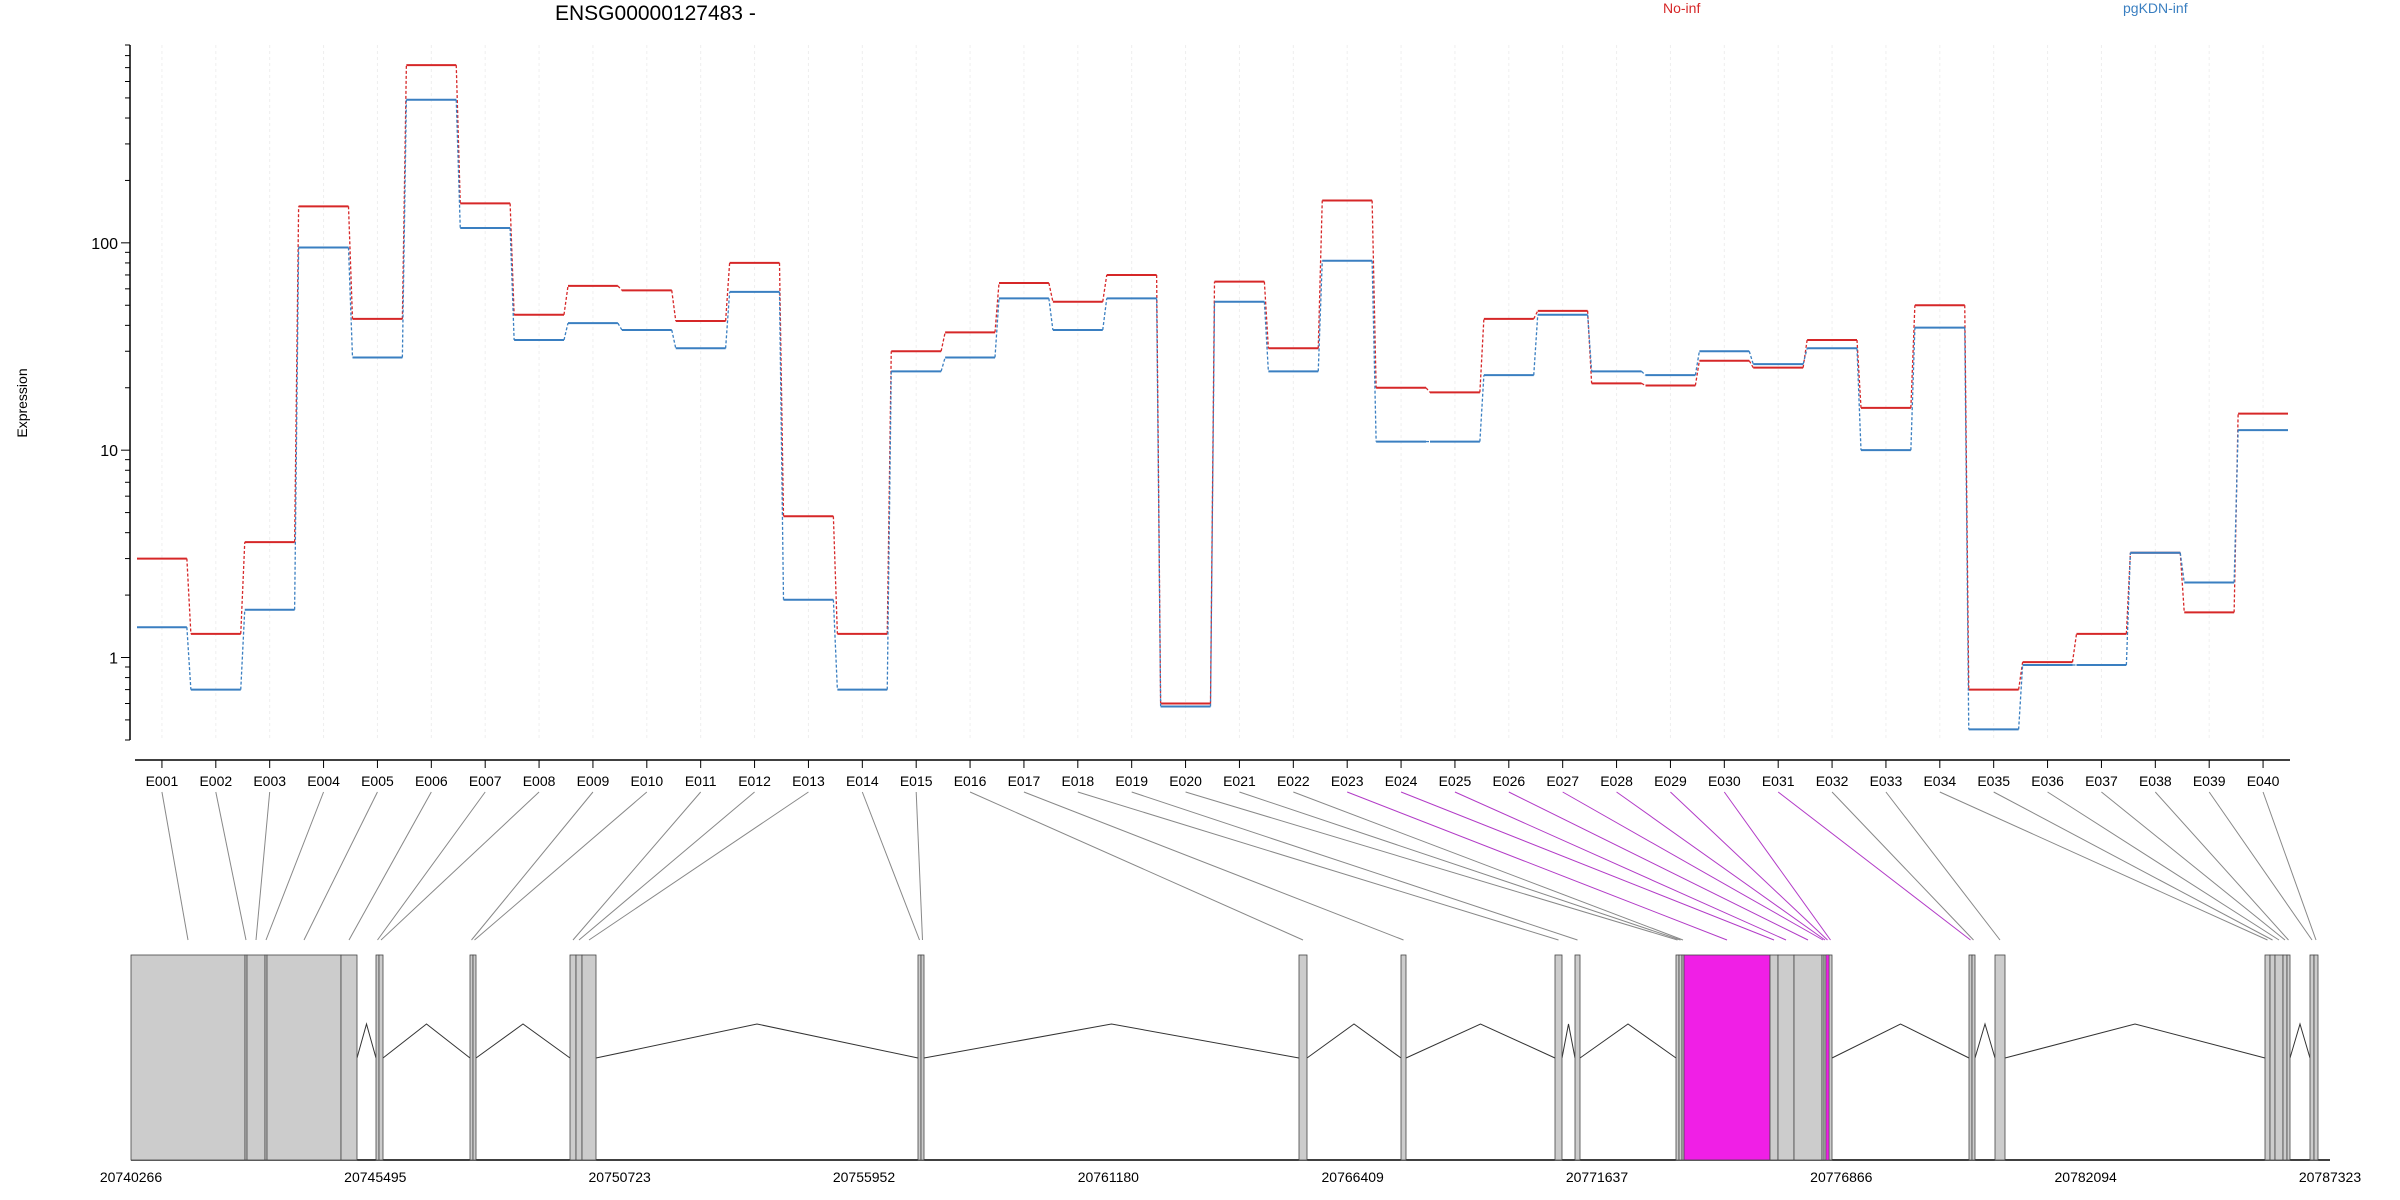 This screenshot has height=1200, width=2400. Describe the element at coordinates (1777, 866) in the screenshot. I see `connector-e030` at that location.